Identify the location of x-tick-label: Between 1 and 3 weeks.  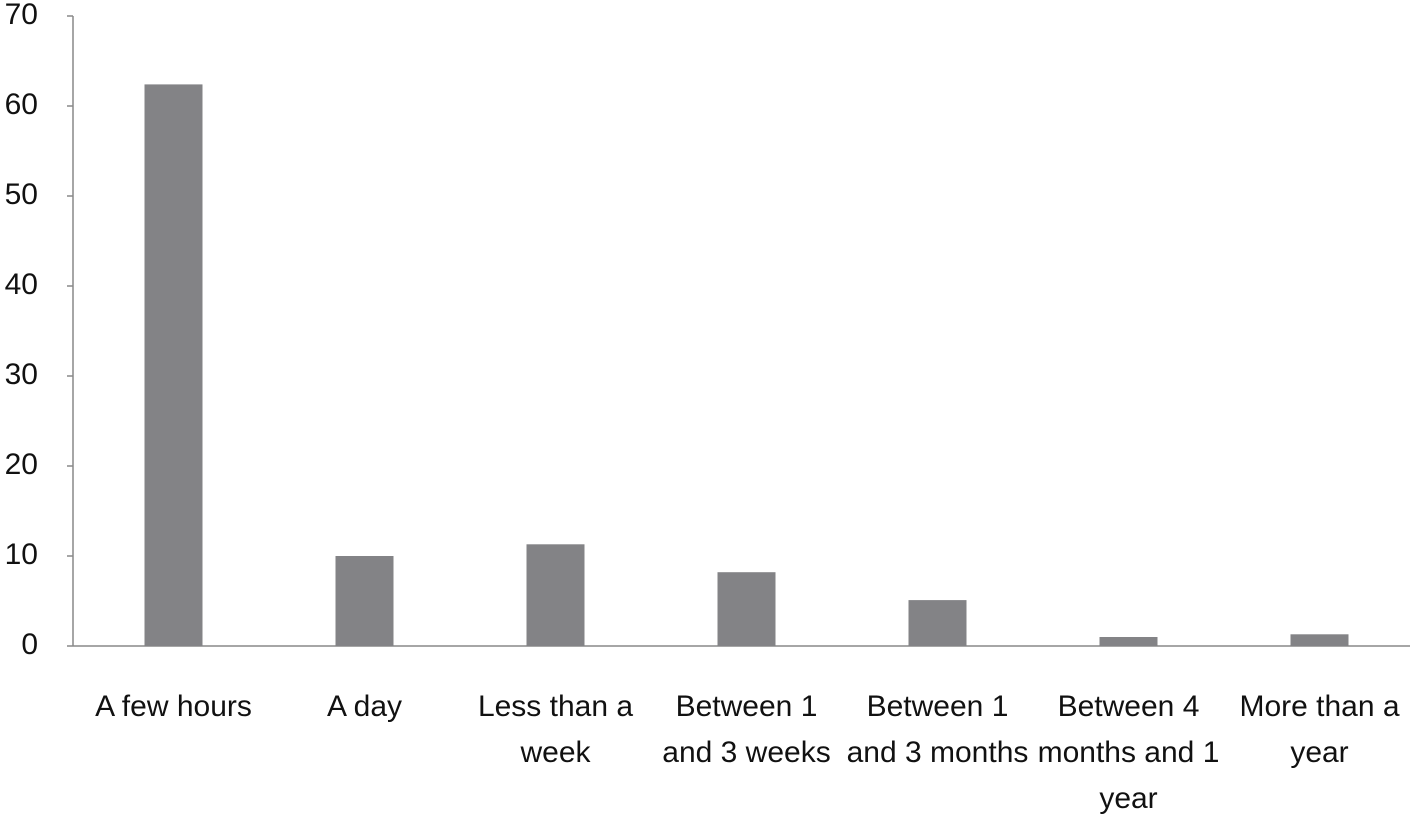
(746, 729).